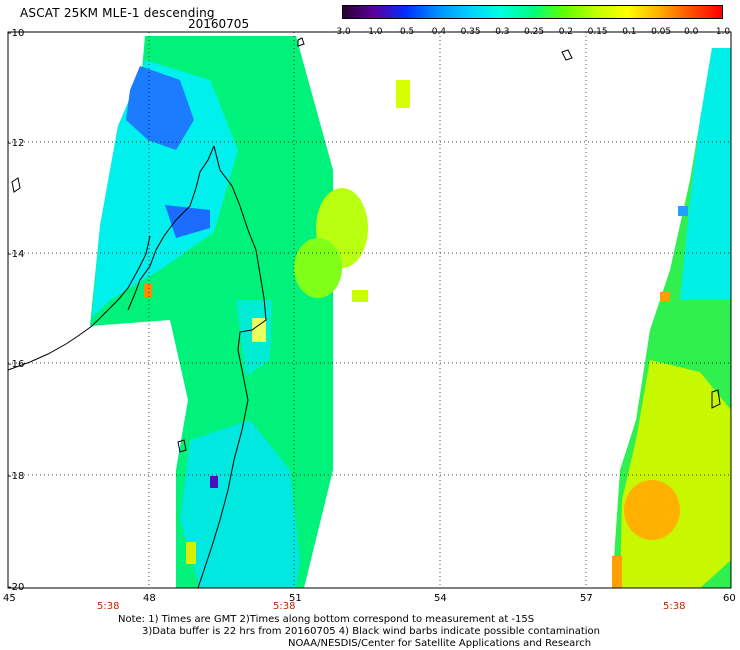 Image resolution: width=740 pixels, height=650 pixels. Describe the element at coordinates (117, 13) in the screenshot. I see `product-title: ASCAT 25KM MLE-1 descending` at that location.